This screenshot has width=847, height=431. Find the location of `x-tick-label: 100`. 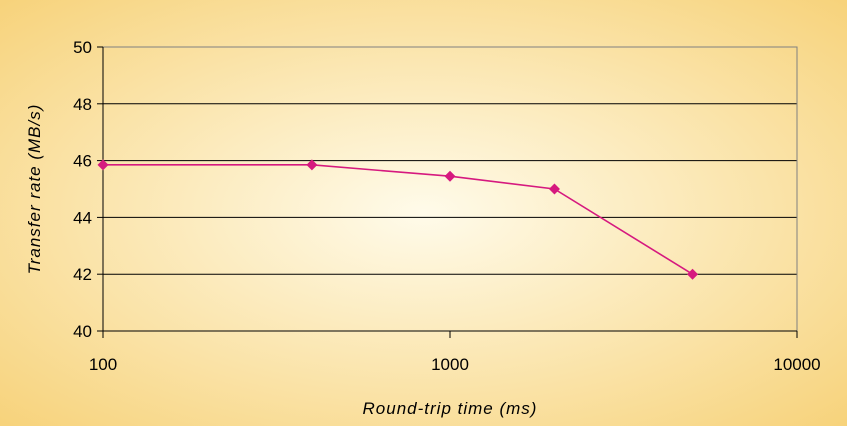

x-tick-label: 100 is located at coordinates (103, 364).